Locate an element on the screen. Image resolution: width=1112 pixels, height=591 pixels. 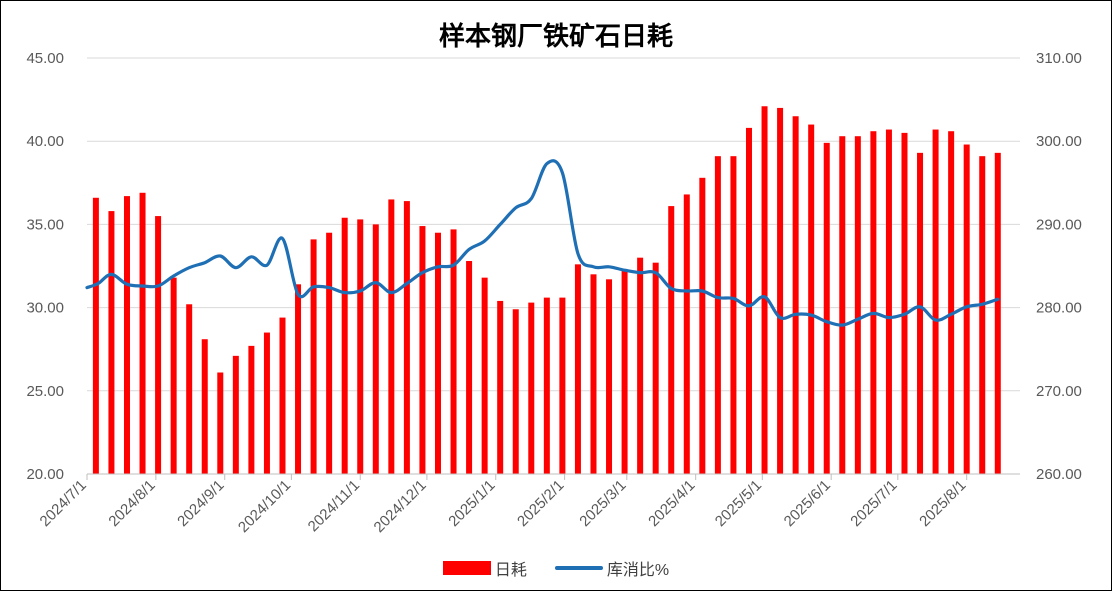
y-left-tick-label: 25.00 is located at coordinates (45, 391).